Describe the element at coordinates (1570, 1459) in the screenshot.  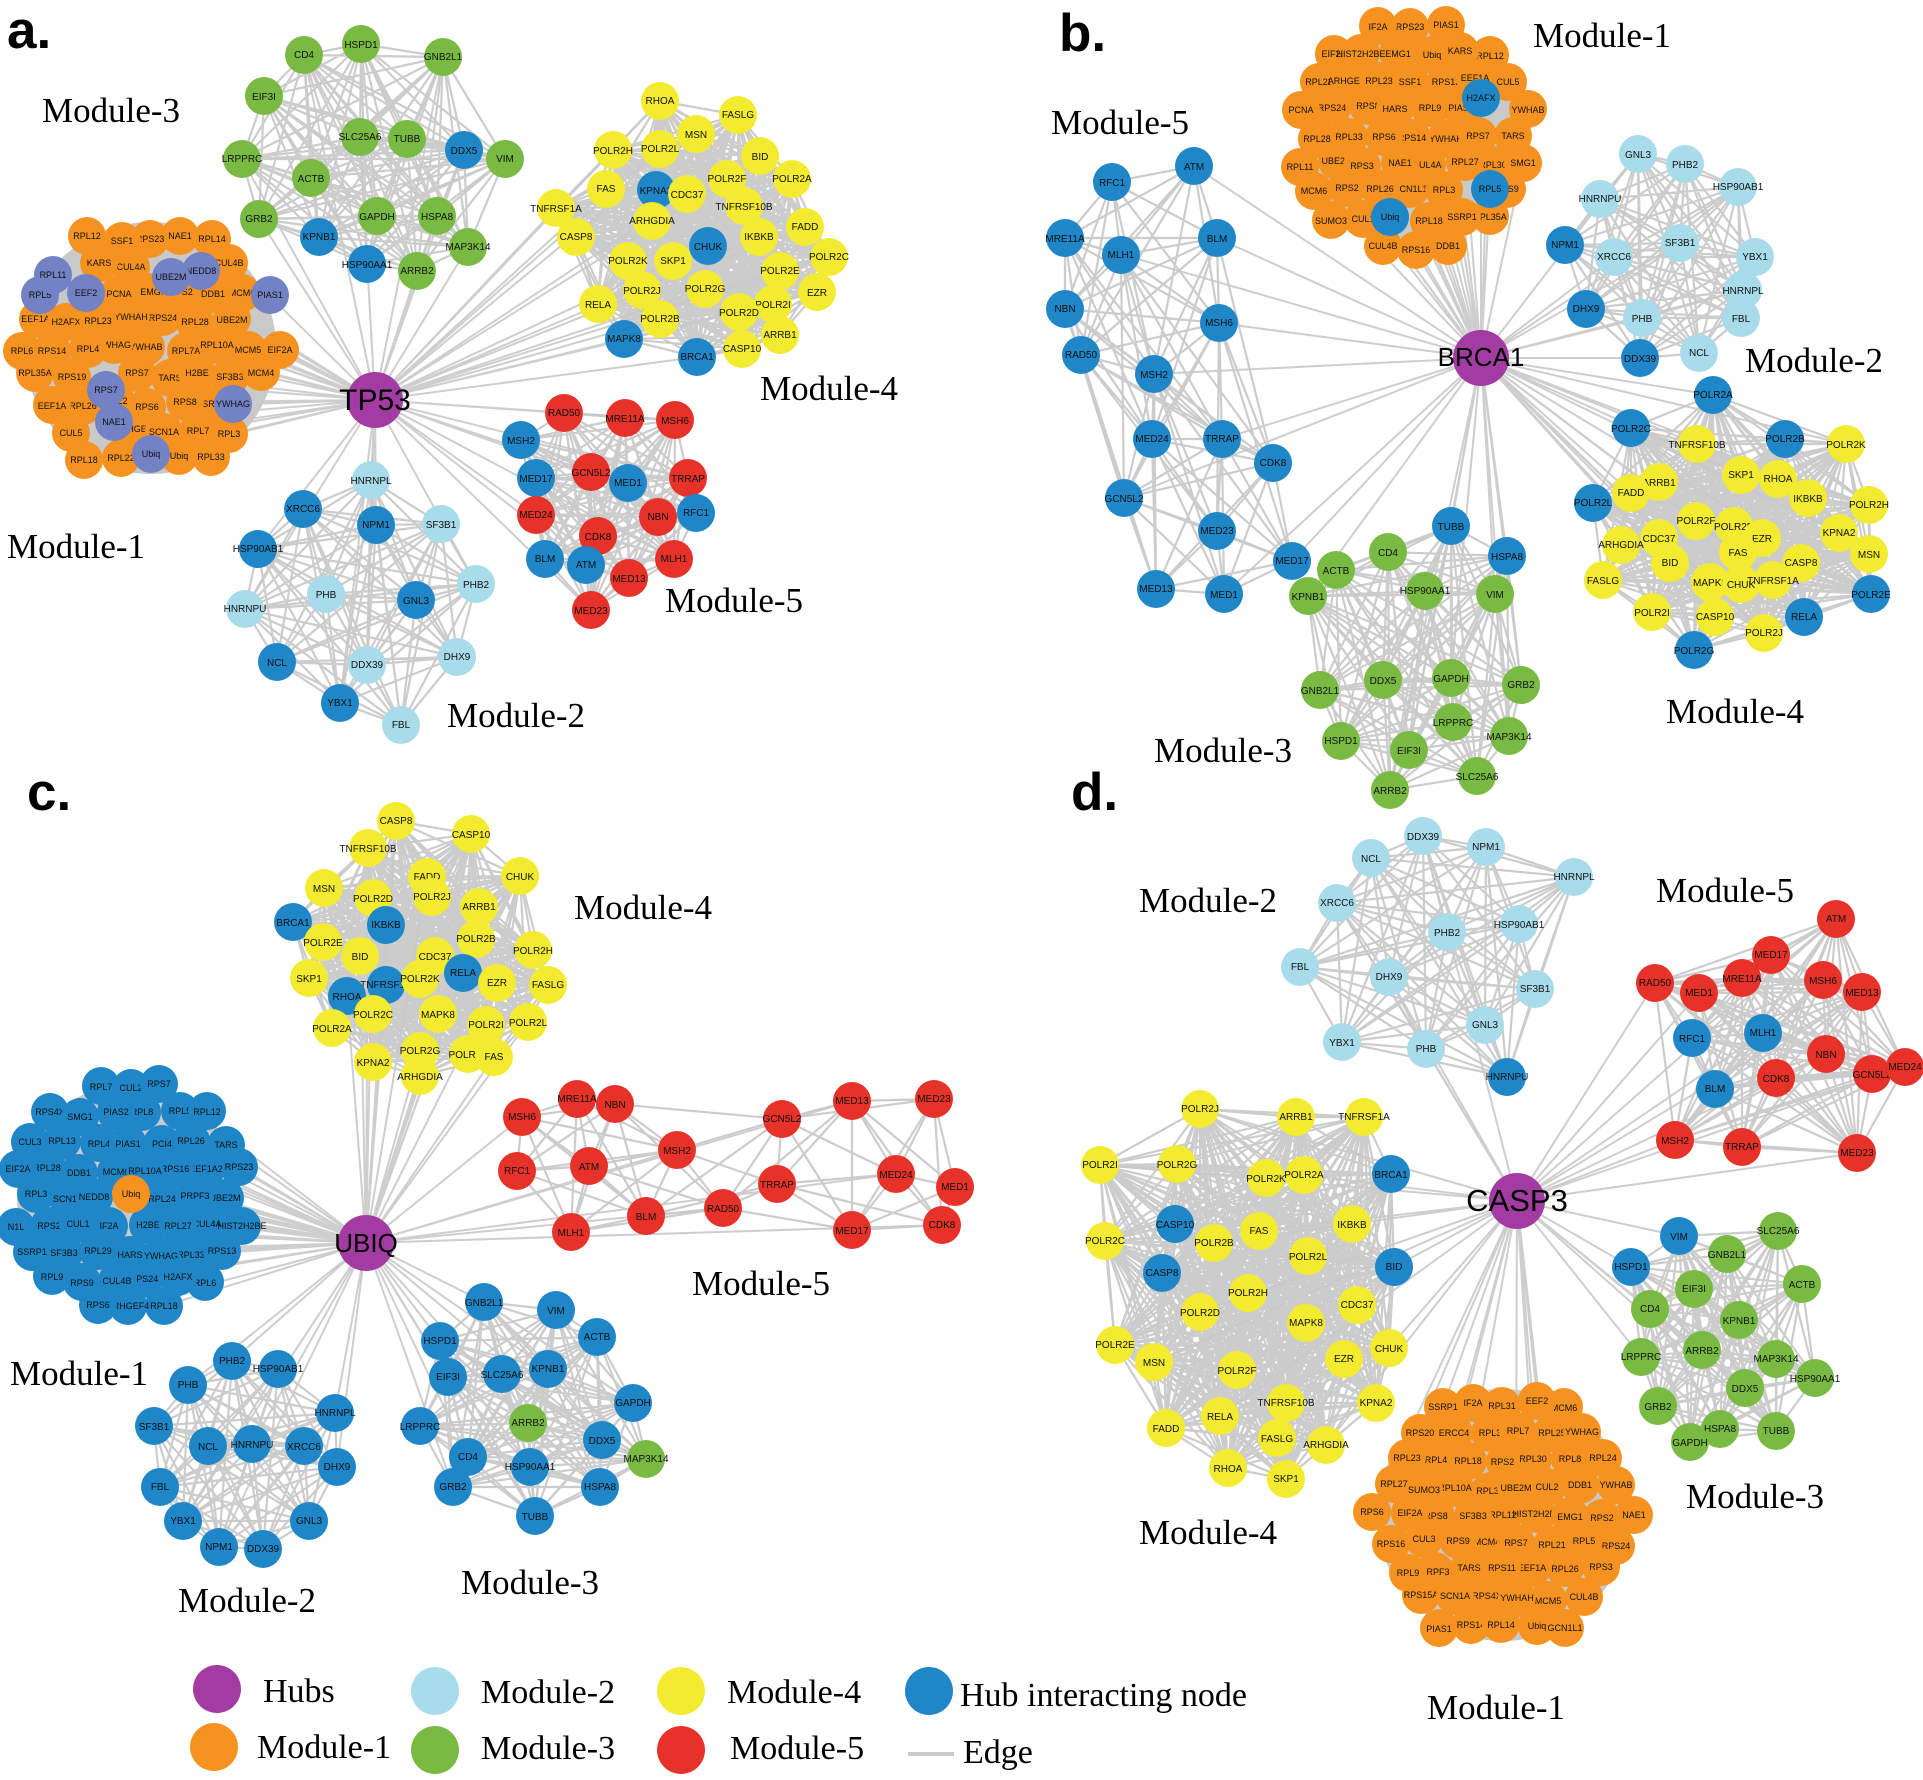
I see `svg-text: RPL8` at that location.